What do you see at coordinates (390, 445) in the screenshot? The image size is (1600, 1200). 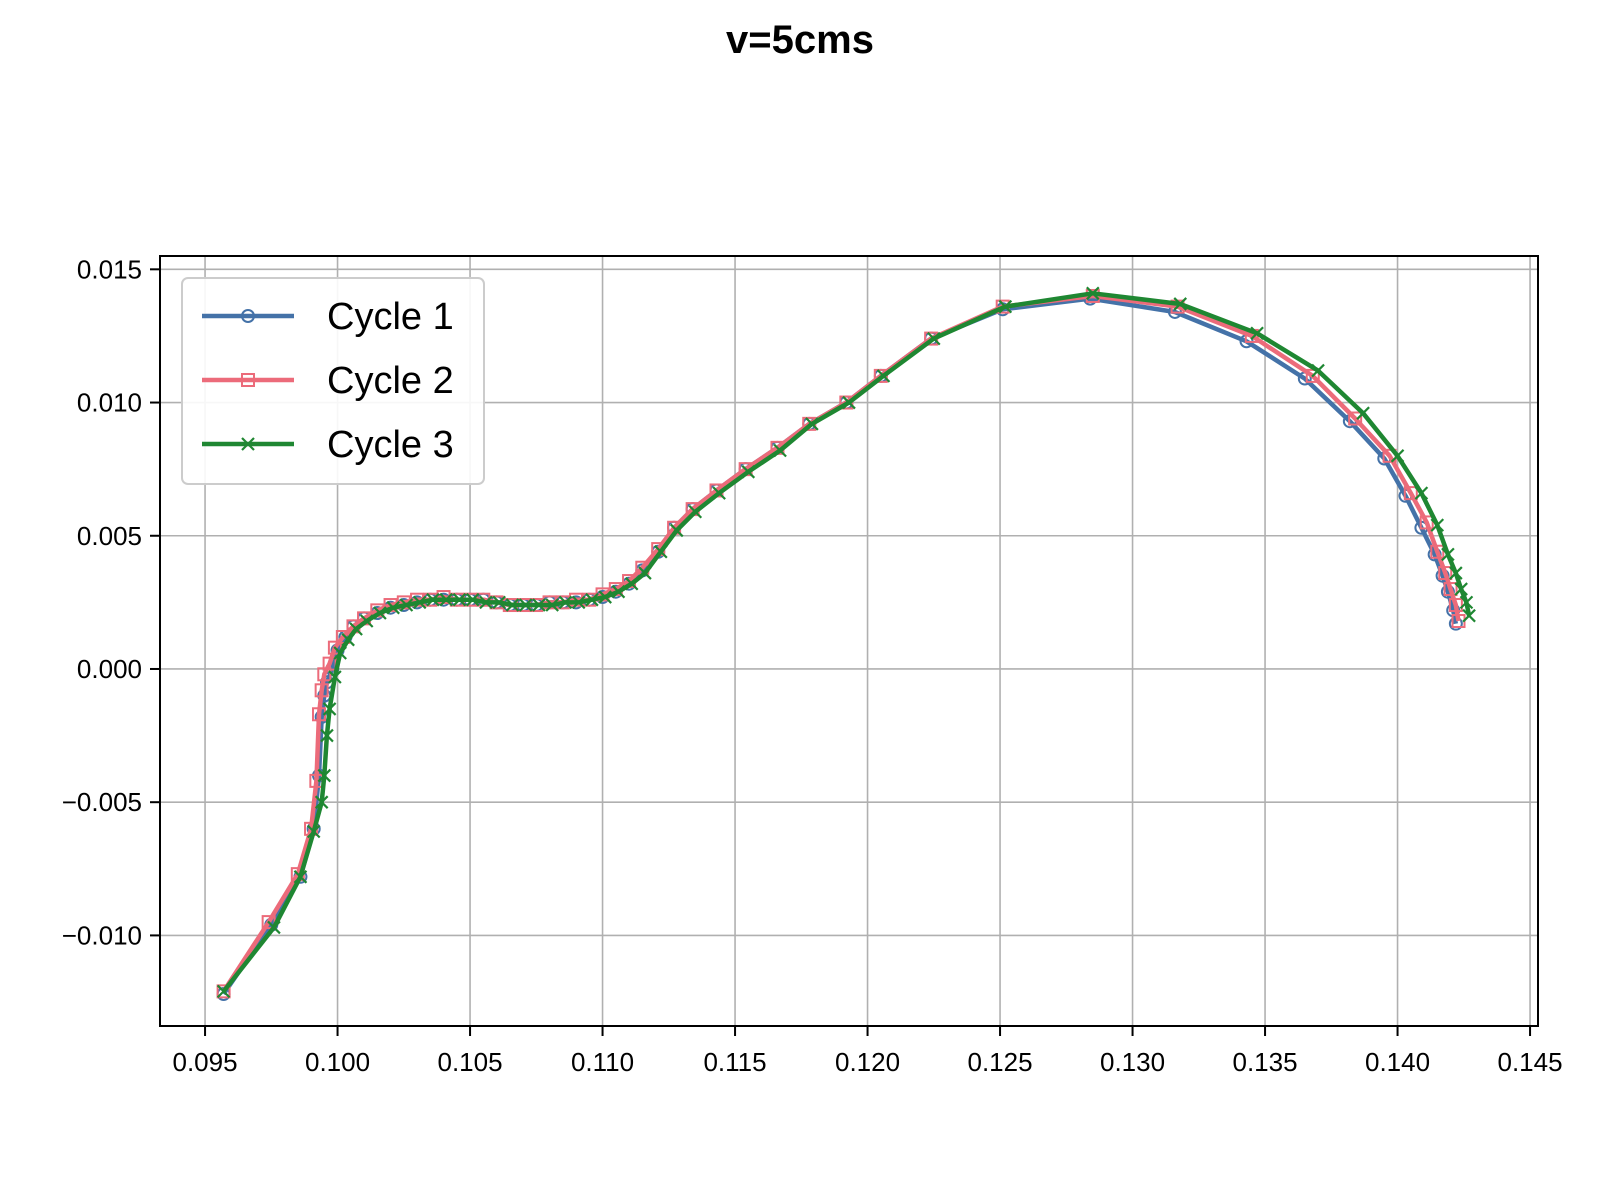 I see `legend-label: Cycle 3` at bounding box center [390, 445].